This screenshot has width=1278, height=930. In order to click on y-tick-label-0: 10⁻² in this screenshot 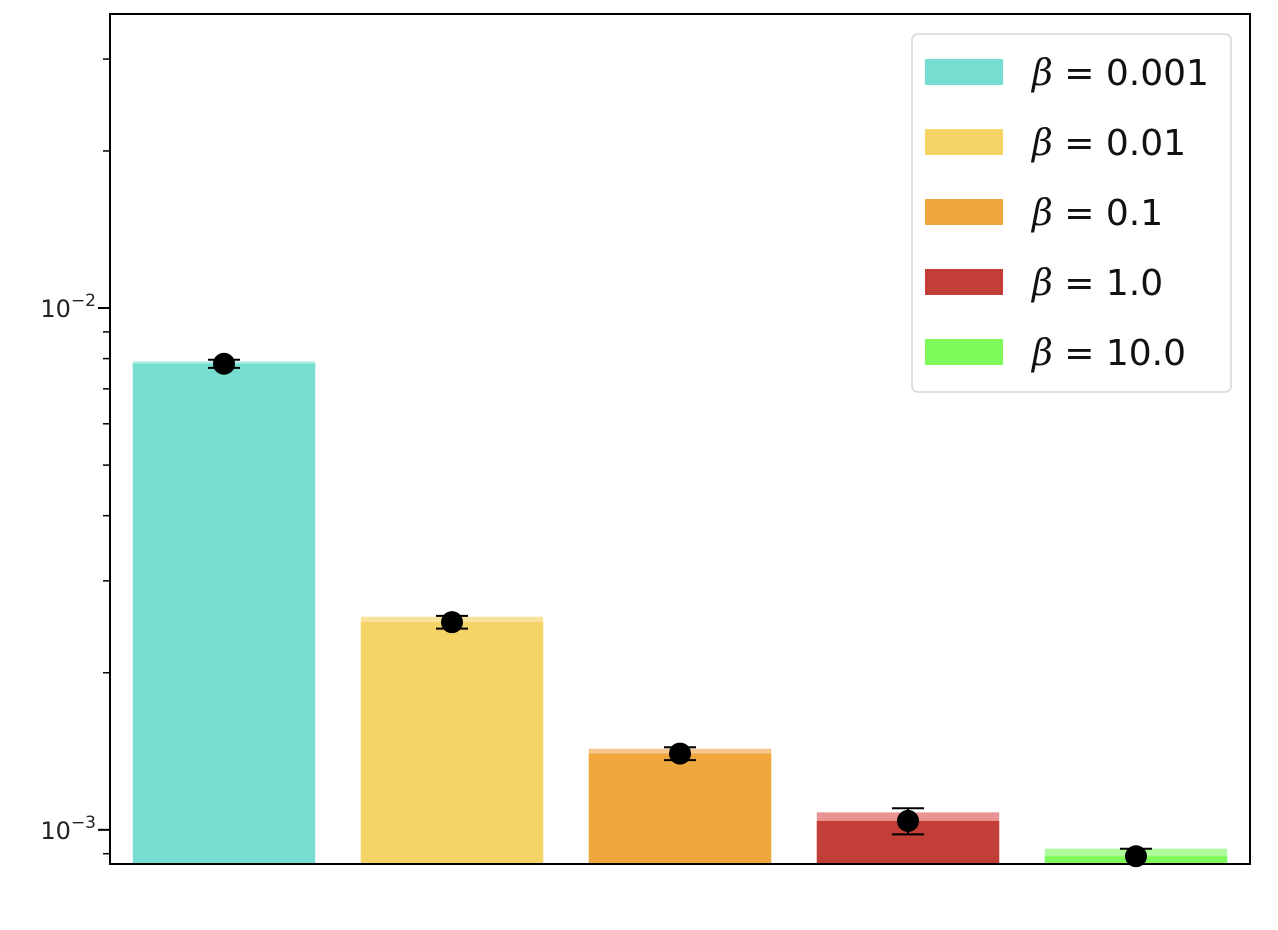, I will do `click(68, 307)`.